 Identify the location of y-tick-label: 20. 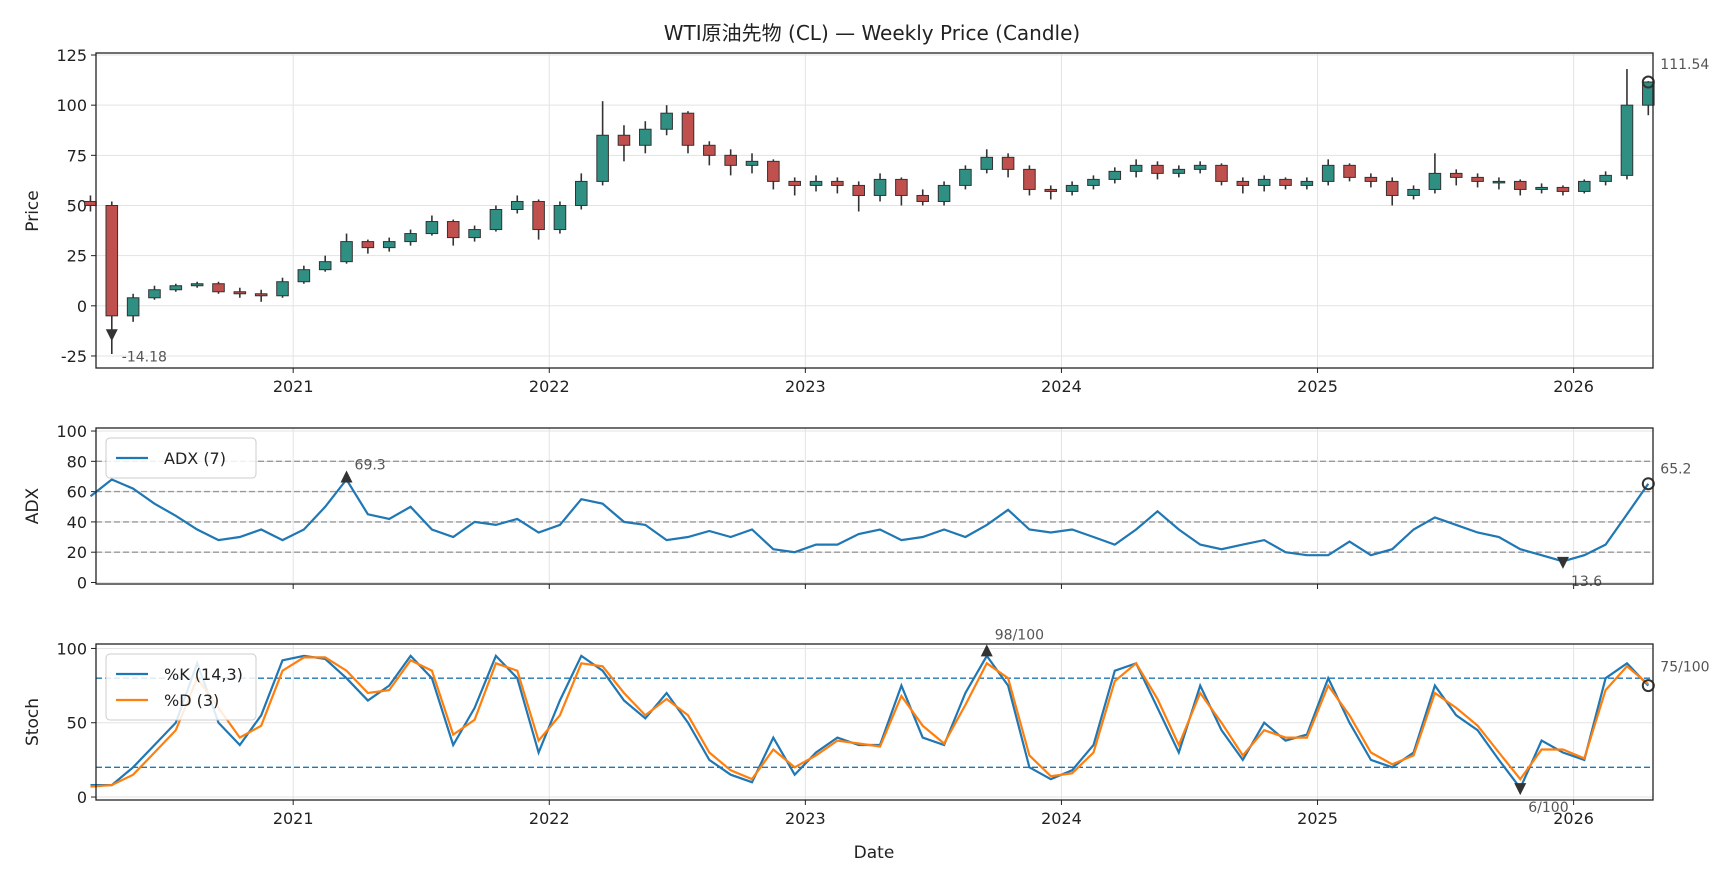
(77, 552).